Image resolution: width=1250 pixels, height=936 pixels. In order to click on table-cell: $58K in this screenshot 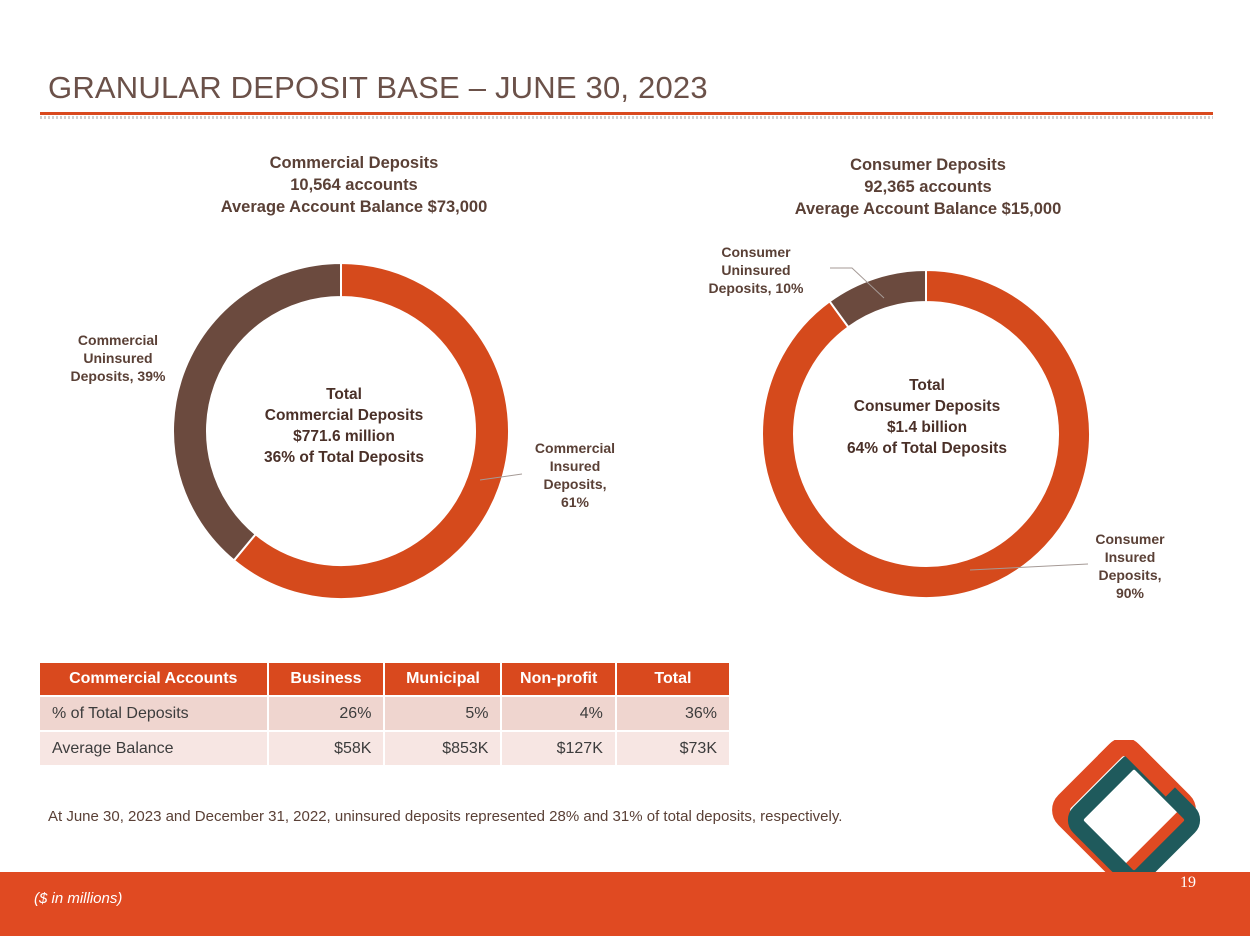, I will do `click(326, 747)`.